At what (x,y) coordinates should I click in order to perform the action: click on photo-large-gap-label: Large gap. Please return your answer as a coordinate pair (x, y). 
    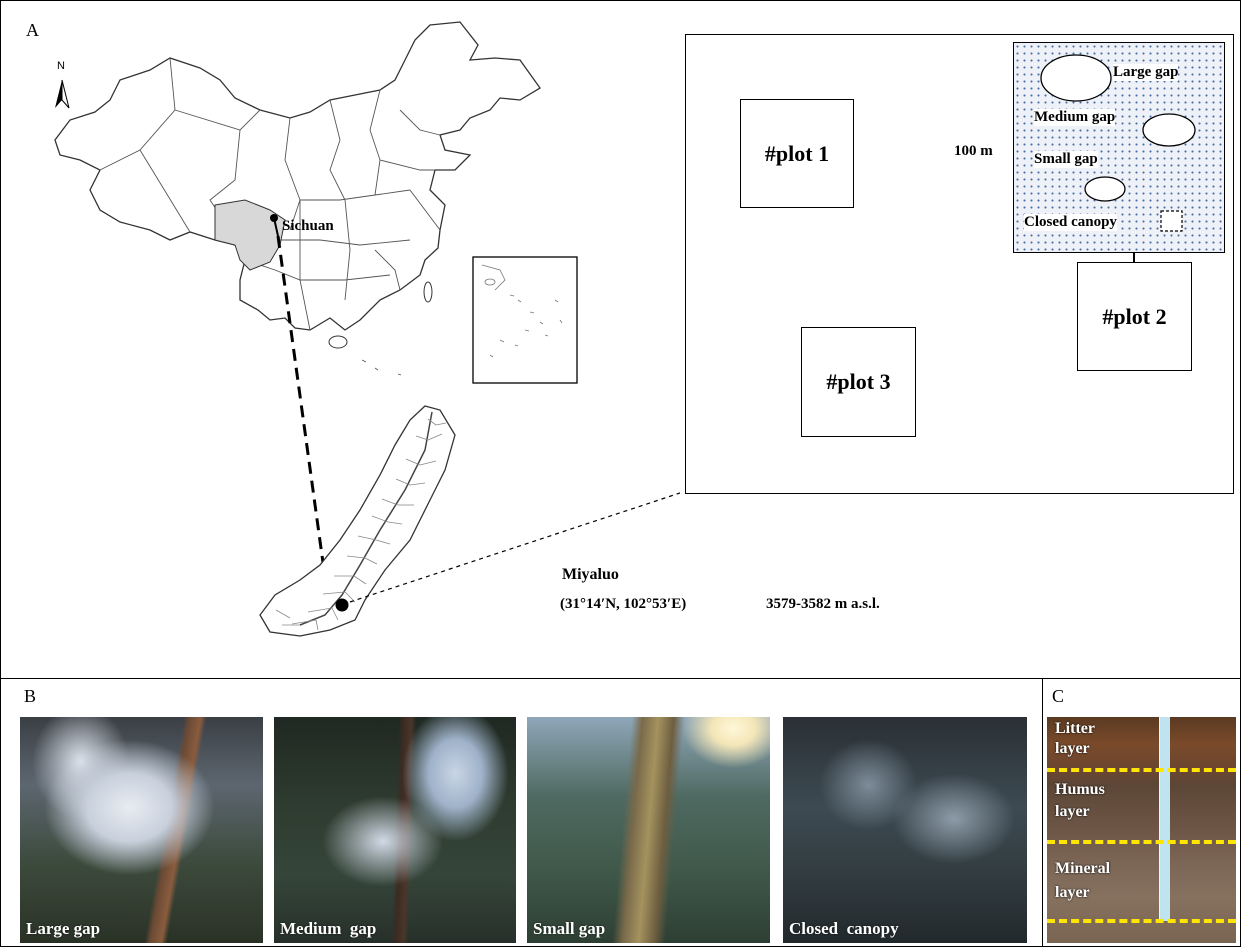
    Looking at the image, I should click on (63, 928).